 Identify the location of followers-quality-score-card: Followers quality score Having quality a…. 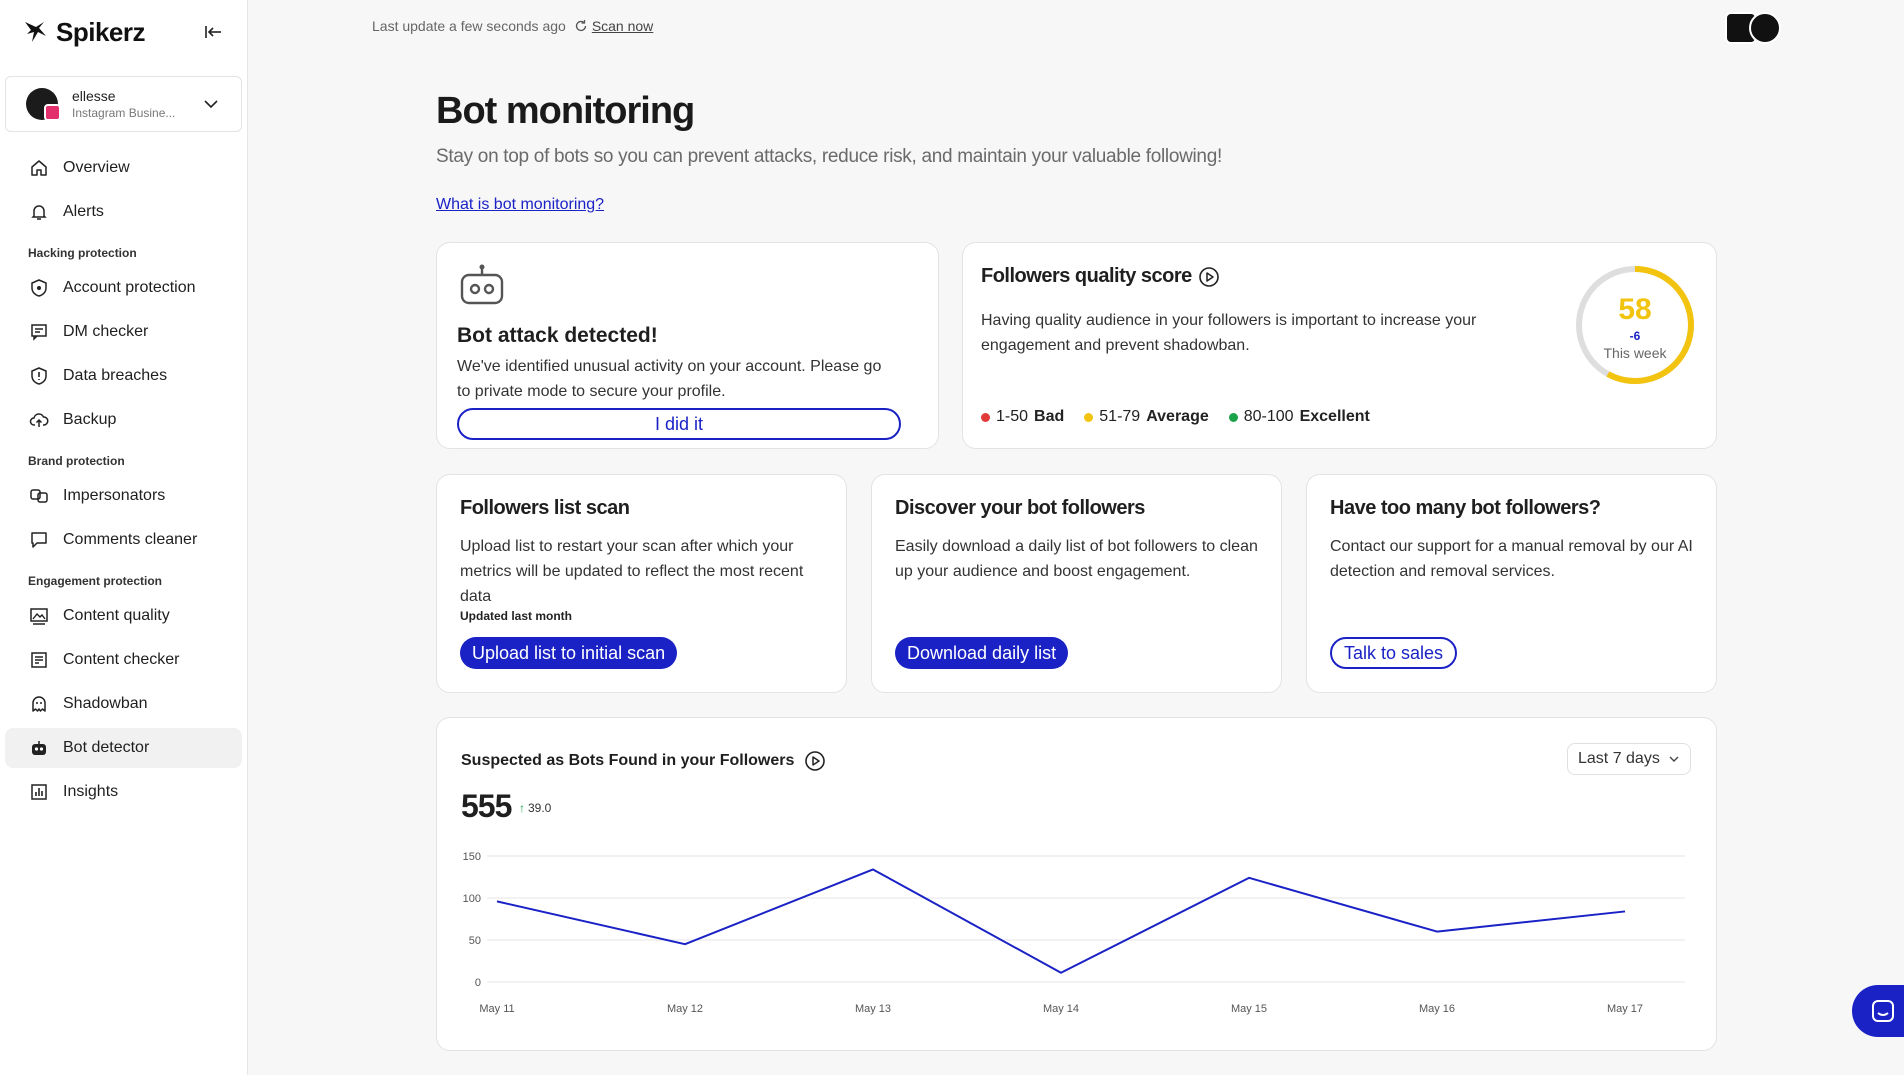
(1339, 345).